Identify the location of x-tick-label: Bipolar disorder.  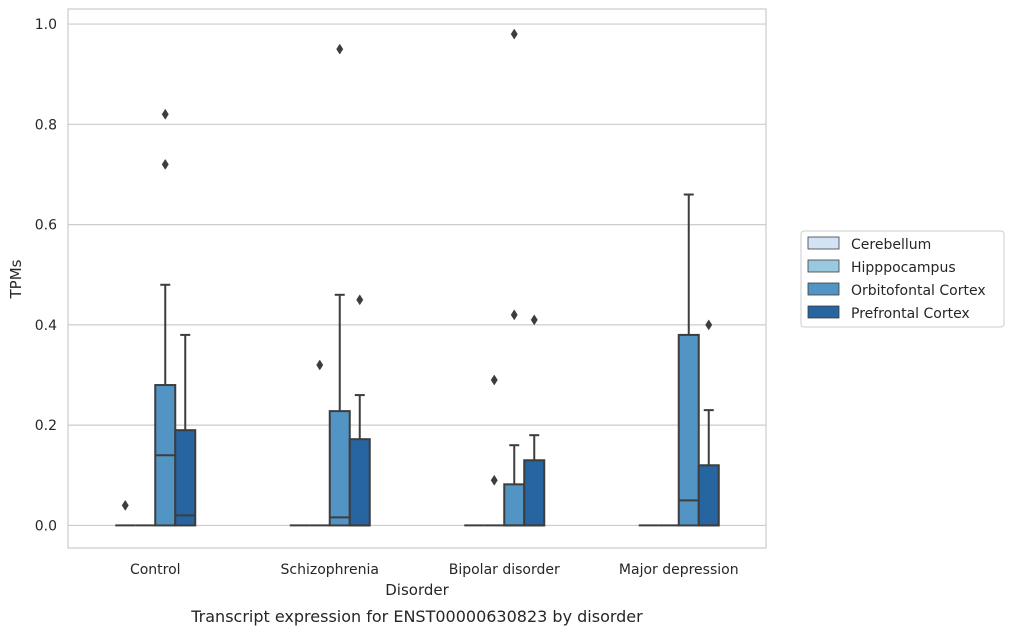
(504, 570).